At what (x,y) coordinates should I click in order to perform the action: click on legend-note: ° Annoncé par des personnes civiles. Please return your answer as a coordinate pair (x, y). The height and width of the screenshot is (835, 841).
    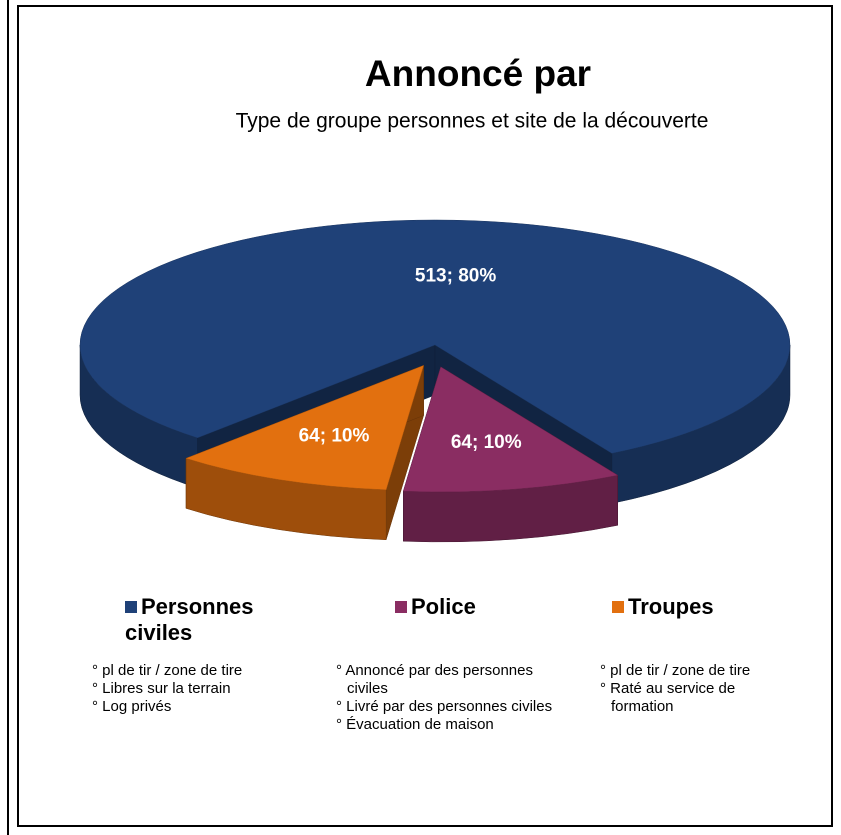
    Looking at the image, I should click on (434, 679).